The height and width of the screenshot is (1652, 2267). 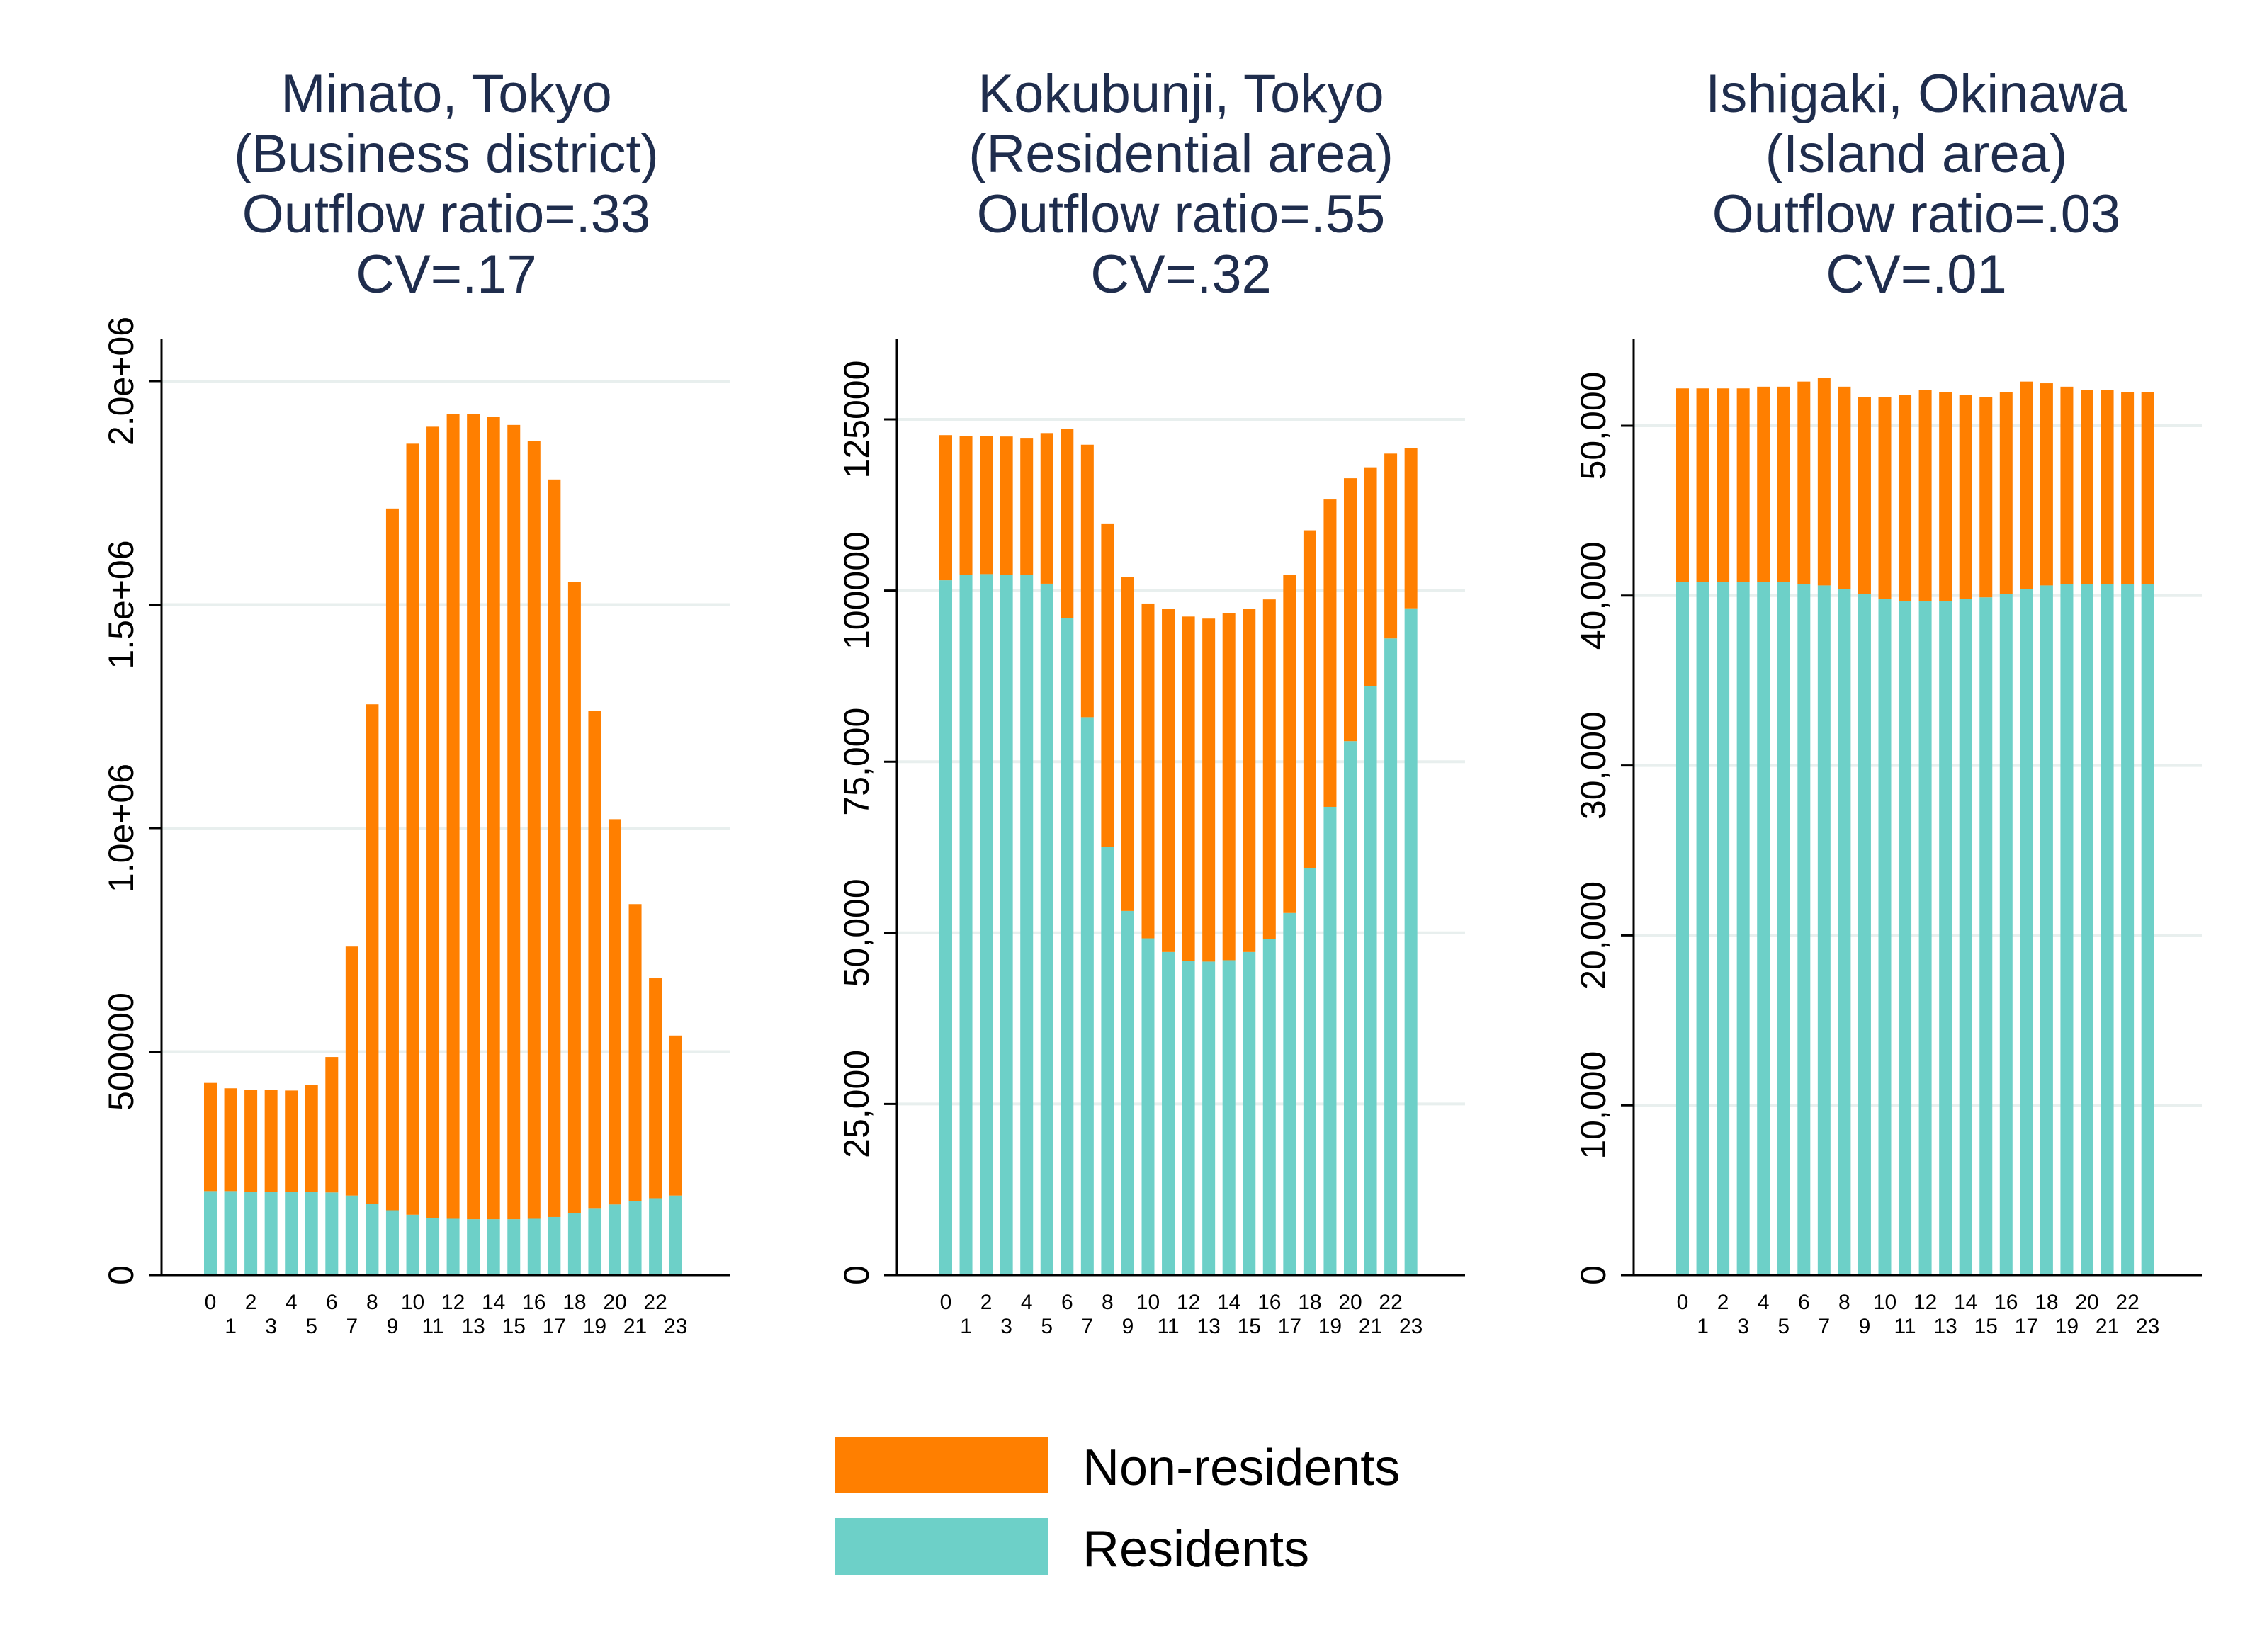 I want to click on y-tick-label: 0, so click(x=121, y=1275).